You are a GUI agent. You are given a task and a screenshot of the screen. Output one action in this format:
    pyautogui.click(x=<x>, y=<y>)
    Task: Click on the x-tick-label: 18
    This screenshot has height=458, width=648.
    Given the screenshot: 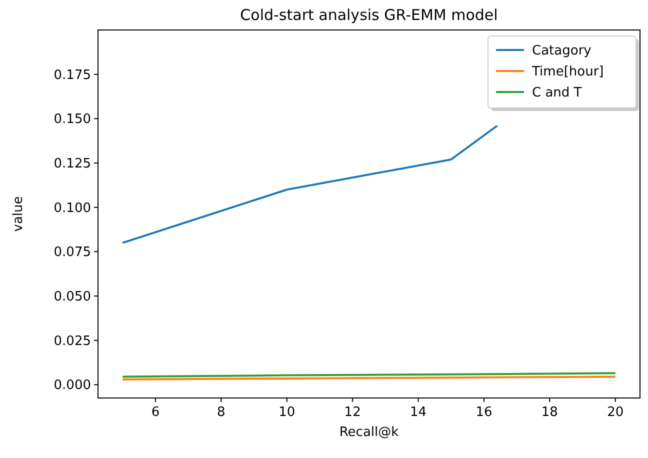 What is the action you would take?
    pyautogui.click(x=549, y=412)
    